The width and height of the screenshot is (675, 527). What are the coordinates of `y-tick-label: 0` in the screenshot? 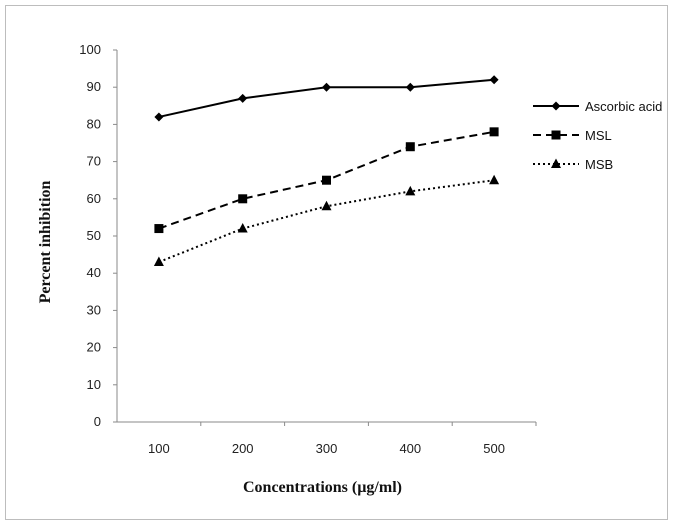 It's located at (97, 421).